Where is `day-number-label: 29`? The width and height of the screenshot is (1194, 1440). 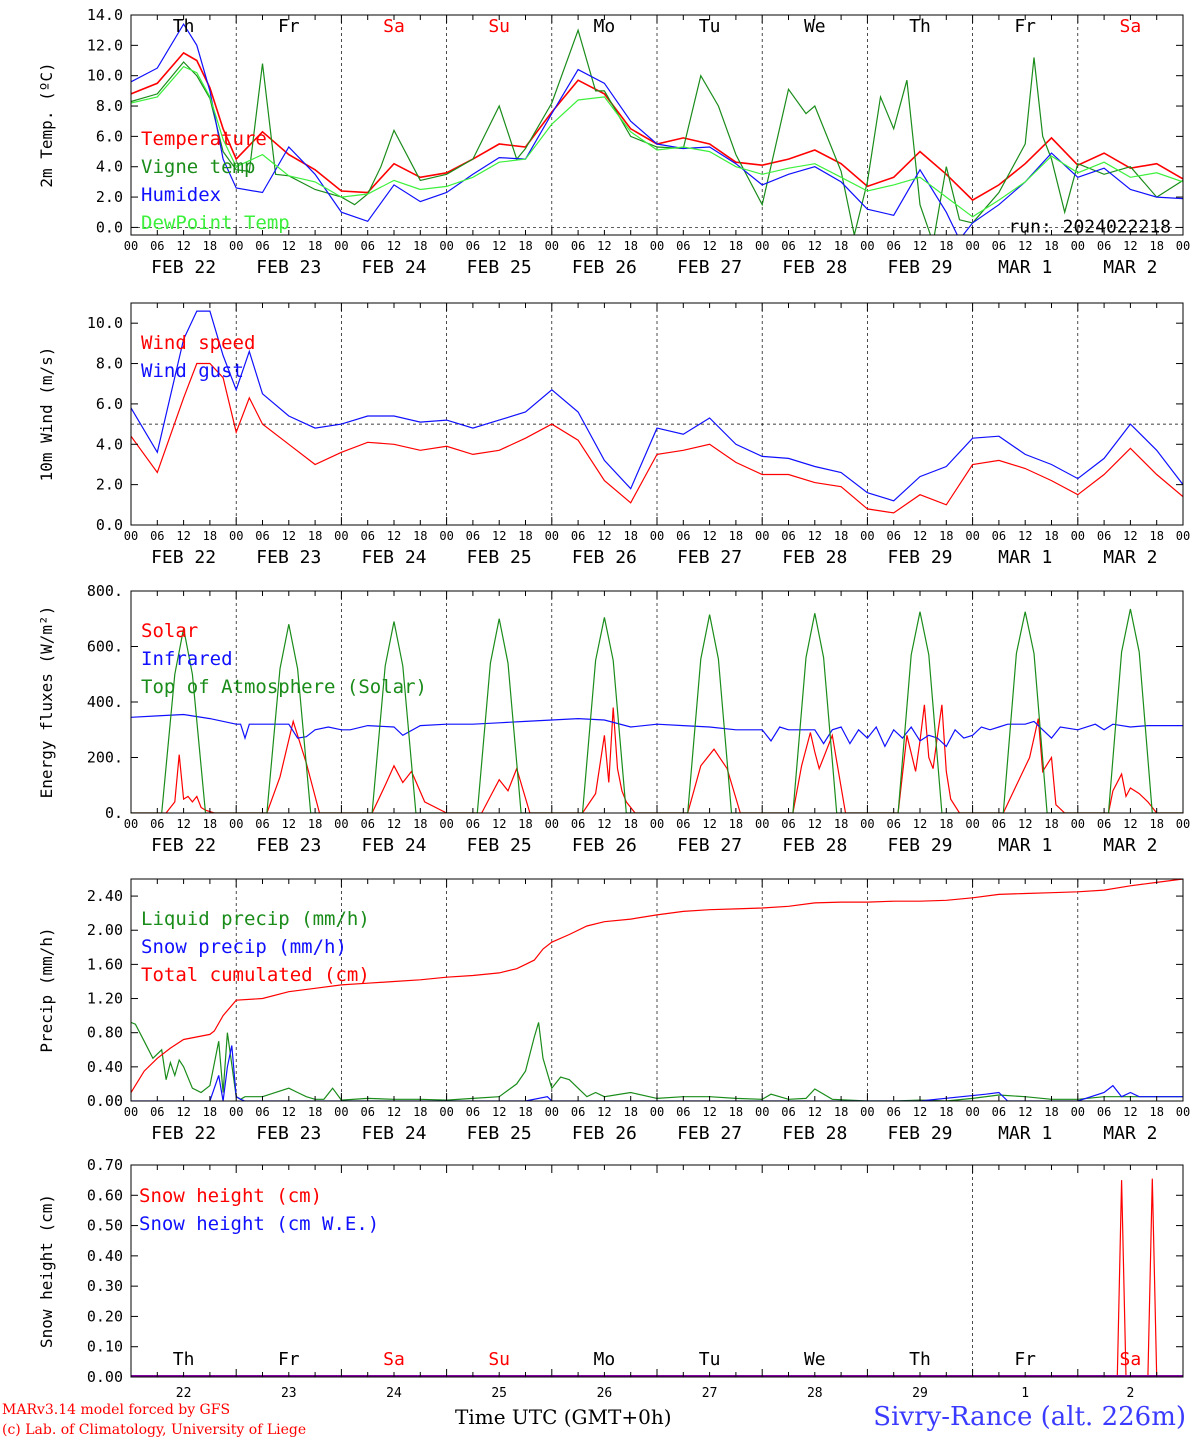
day-number-label: 29 is located at coordinates (920, 1393).